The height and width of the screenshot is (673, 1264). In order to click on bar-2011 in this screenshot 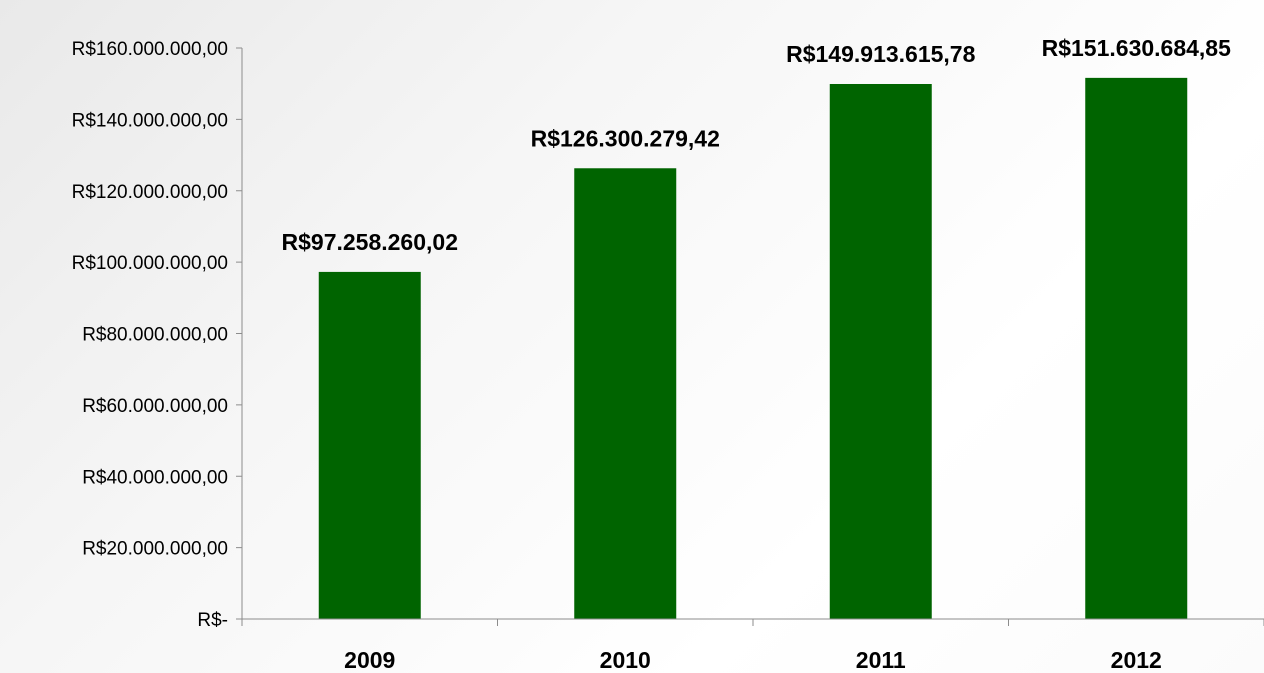, I will do `click(880, 351)`.